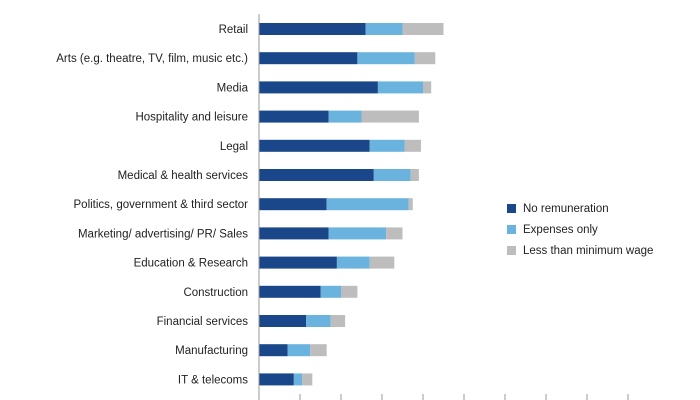 The width and height of the screenshot is (700, 400). What do you see at coordinates (400, 87) in the screenshot?
I see `bar-media-expenses-only` at bounding box center [400, 87].